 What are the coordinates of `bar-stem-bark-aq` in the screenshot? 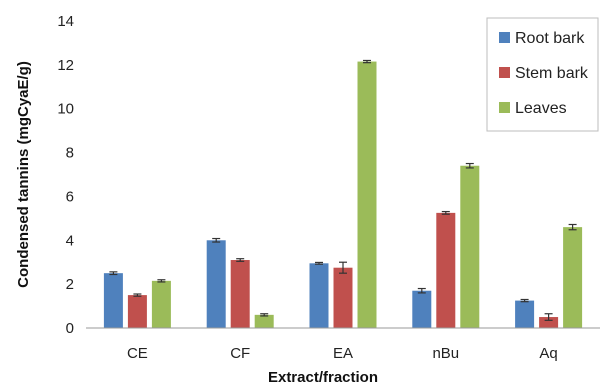 It's located at (549, 322).